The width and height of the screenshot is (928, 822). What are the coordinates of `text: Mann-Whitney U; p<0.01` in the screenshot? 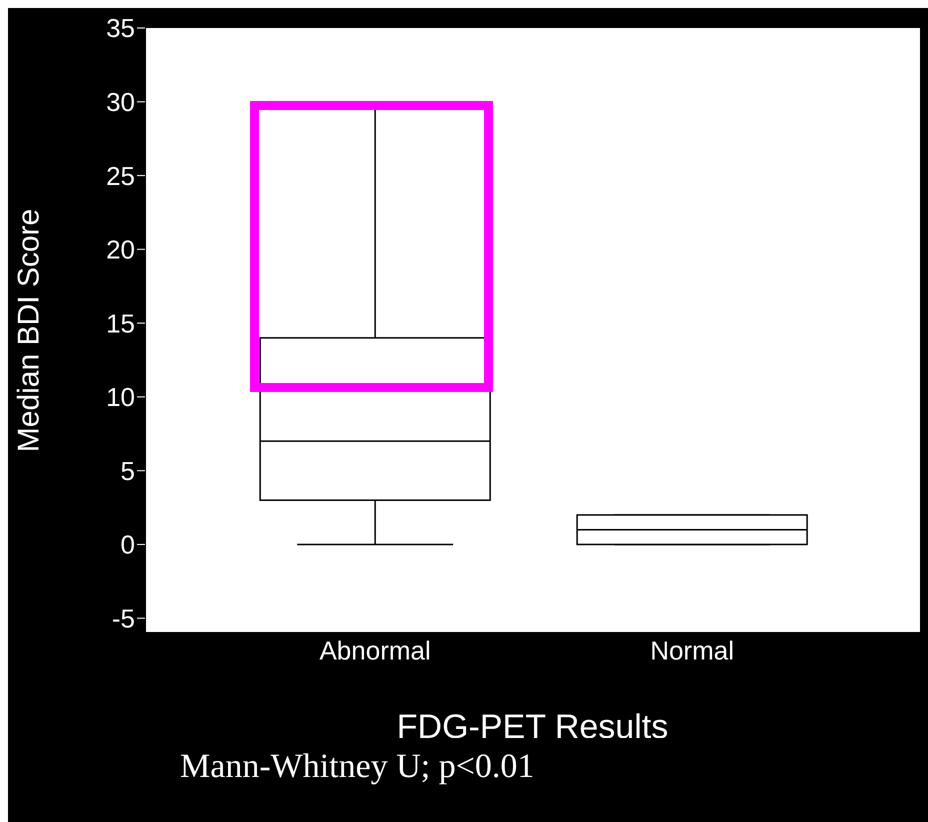 It's located at (357, 767).